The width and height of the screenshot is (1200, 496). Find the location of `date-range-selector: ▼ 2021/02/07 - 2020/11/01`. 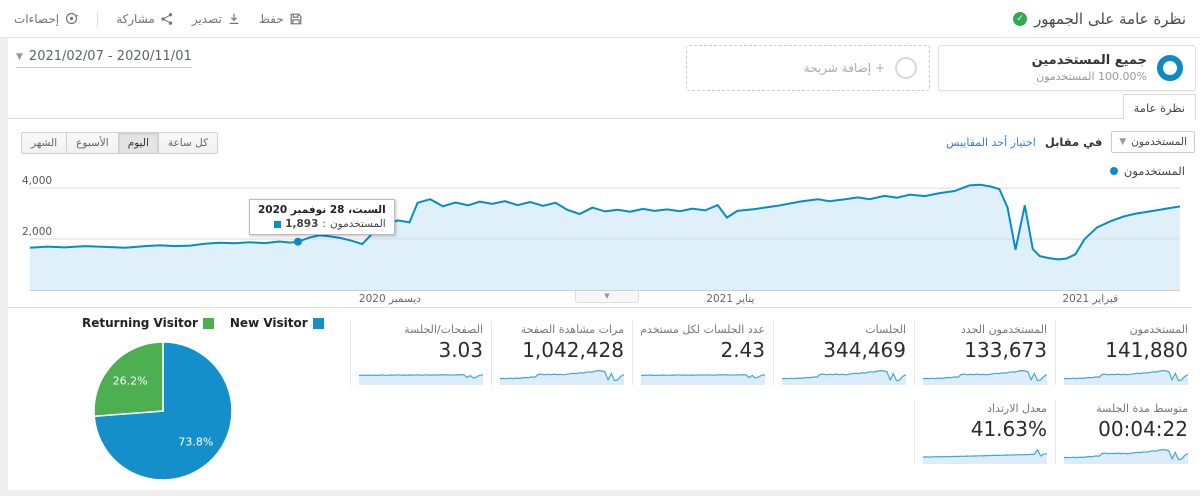

date-range-selector: ▼ 2021/02/07 - 2020/11/01 is located at coordinates (104, 58).